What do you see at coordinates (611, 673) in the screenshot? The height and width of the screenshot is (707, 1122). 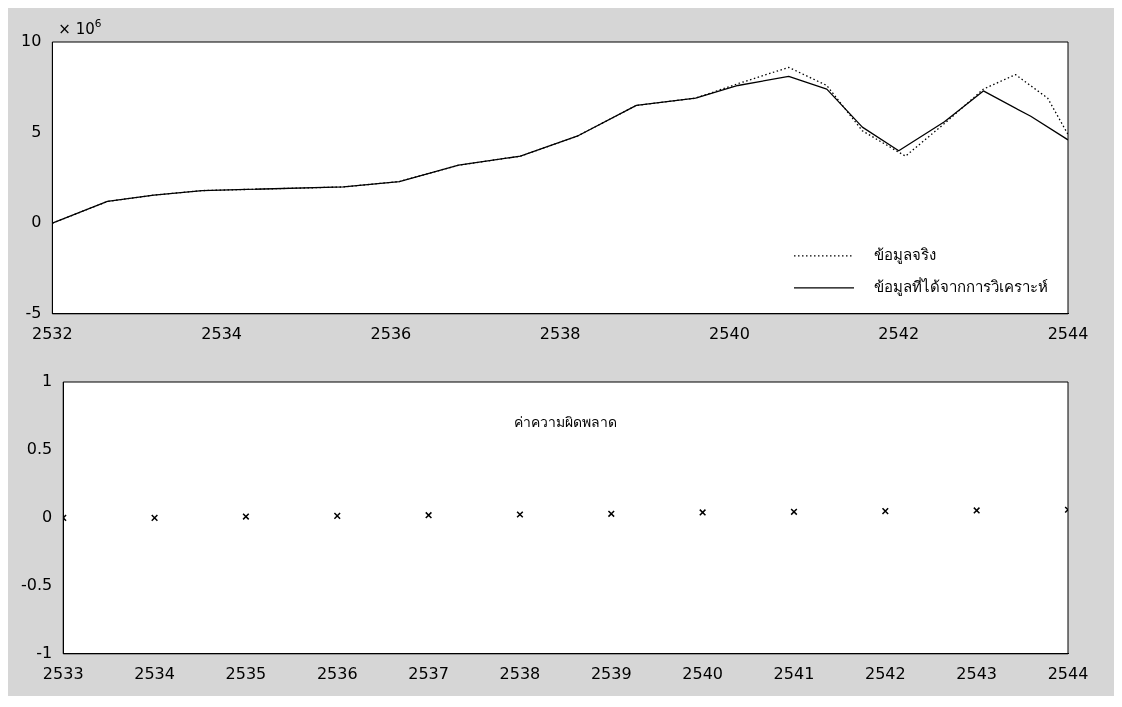 I see `x-tick-label: 2539` at bounding box center [611, 673].